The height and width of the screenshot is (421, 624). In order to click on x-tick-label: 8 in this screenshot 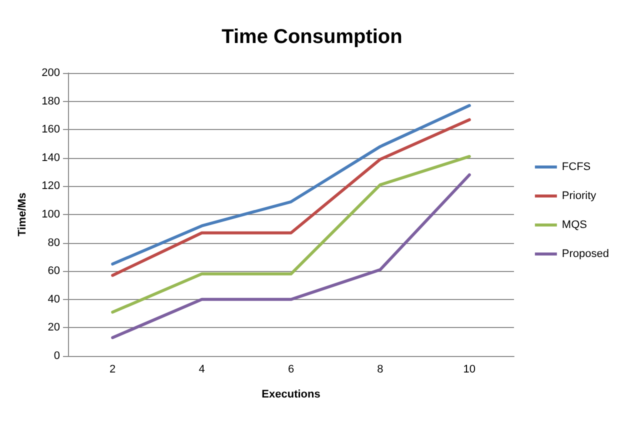, I will do `click(380, 370)`.